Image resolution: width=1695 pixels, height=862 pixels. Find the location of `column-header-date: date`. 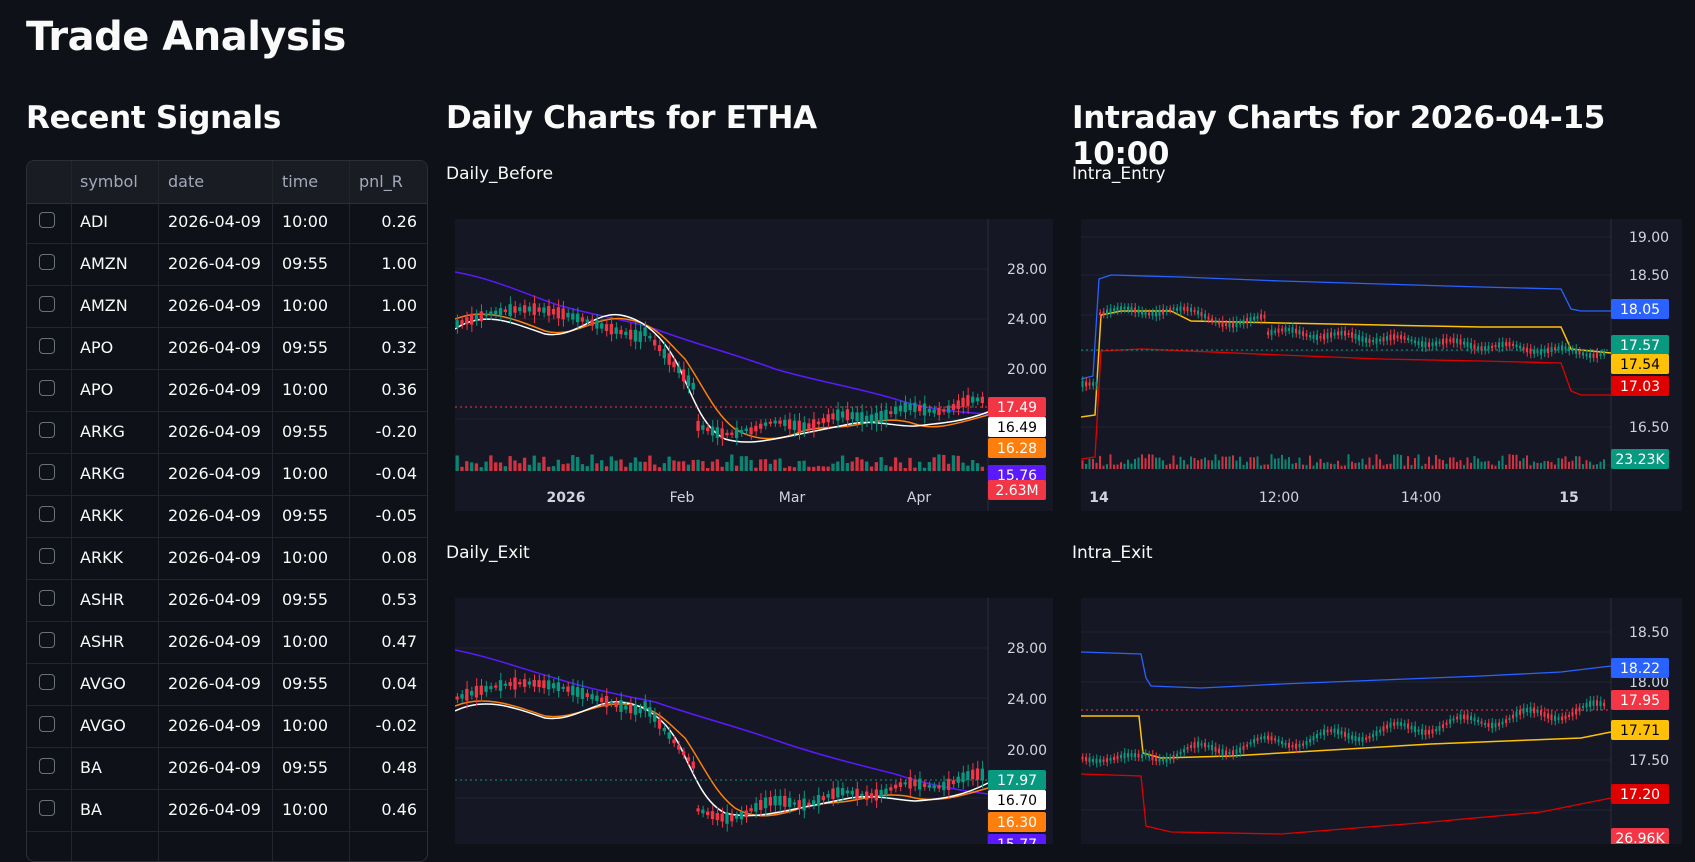

column-header-date: date is located at coordinates (186, 181).